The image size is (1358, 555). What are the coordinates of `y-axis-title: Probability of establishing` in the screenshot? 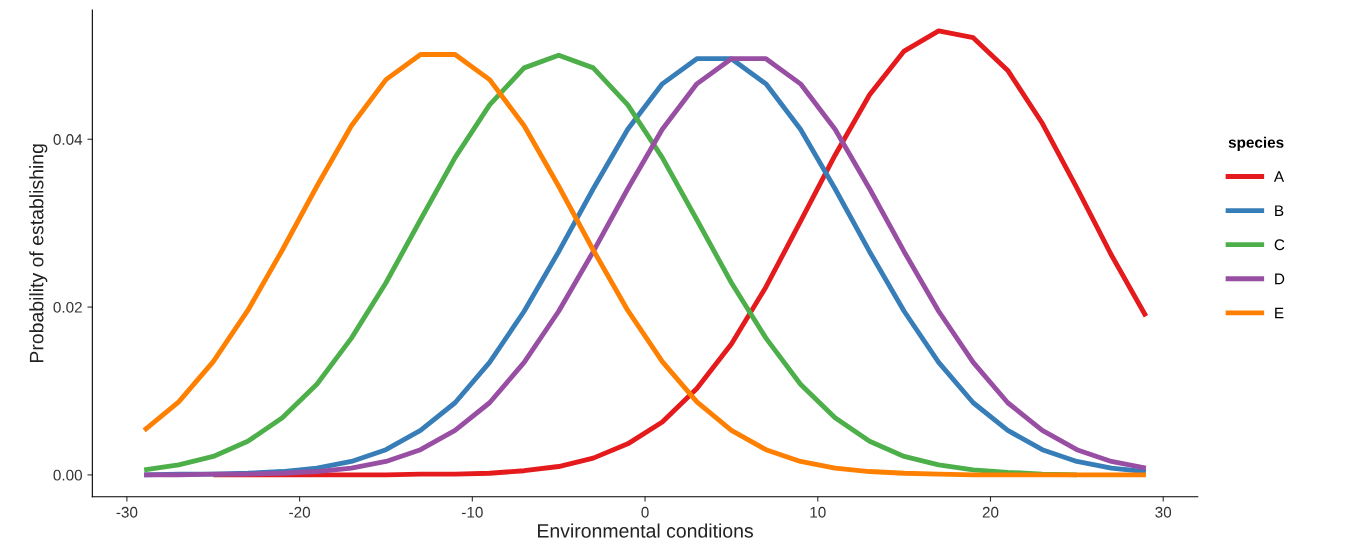 It's located at (38, 253).